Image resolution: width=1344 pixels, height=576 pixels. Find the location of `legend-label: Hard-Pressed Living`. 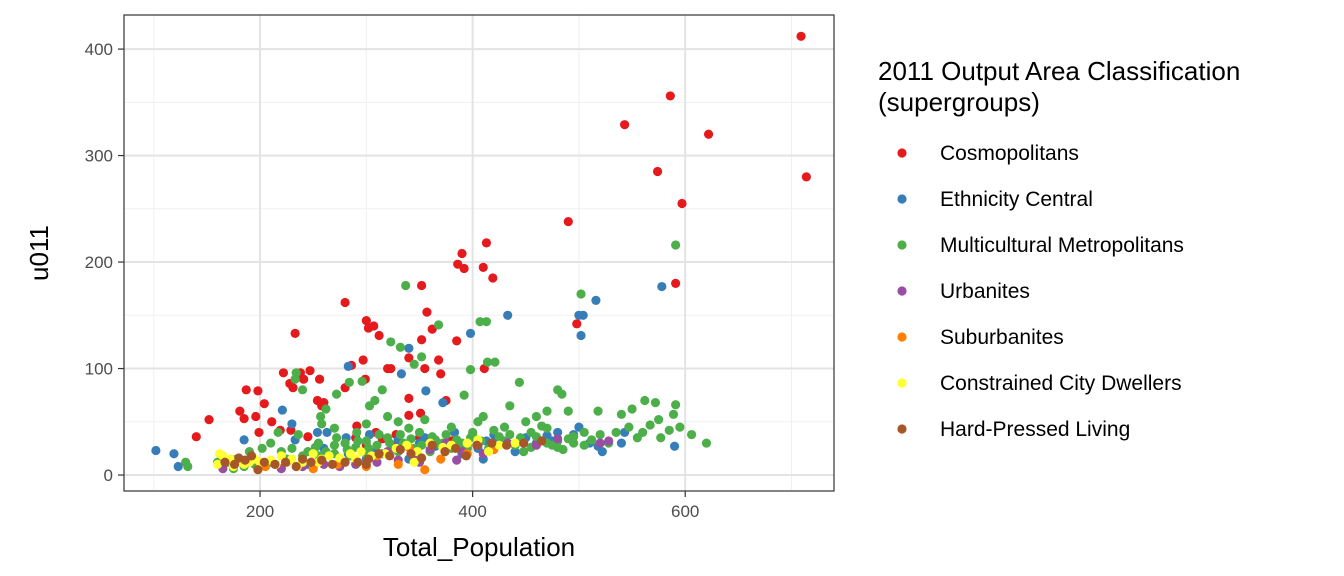

legend-label: Hard-Pressed Living is located at coordinates (1035, 429).